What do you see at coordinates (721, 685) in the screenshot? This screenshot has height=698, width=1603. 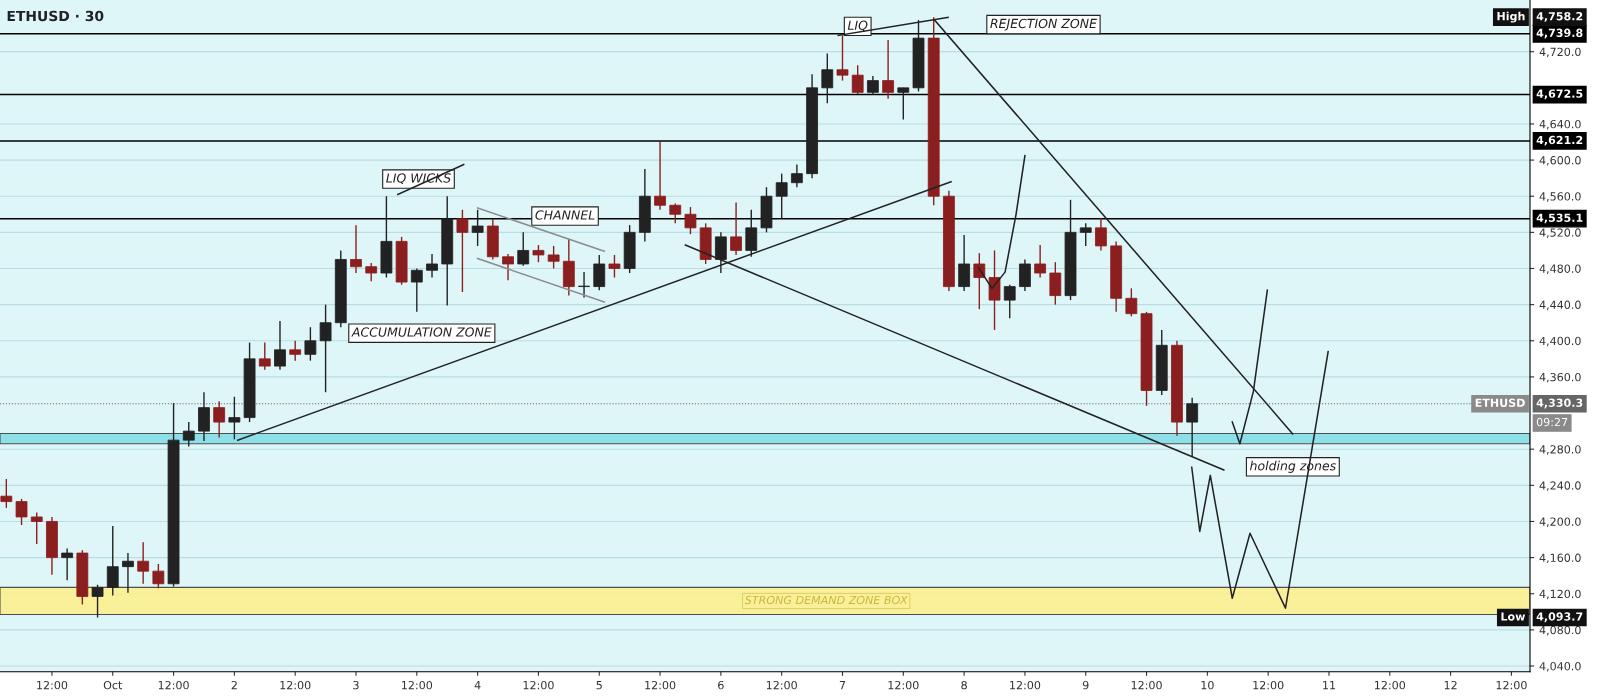 I see `x-tick-label: 6` at bounding box center [721, 685].